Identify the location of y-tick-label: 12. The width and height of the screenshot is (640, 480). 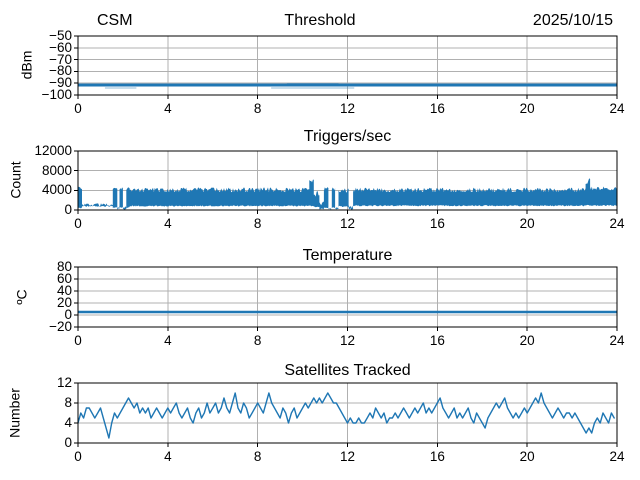
(64, 382).